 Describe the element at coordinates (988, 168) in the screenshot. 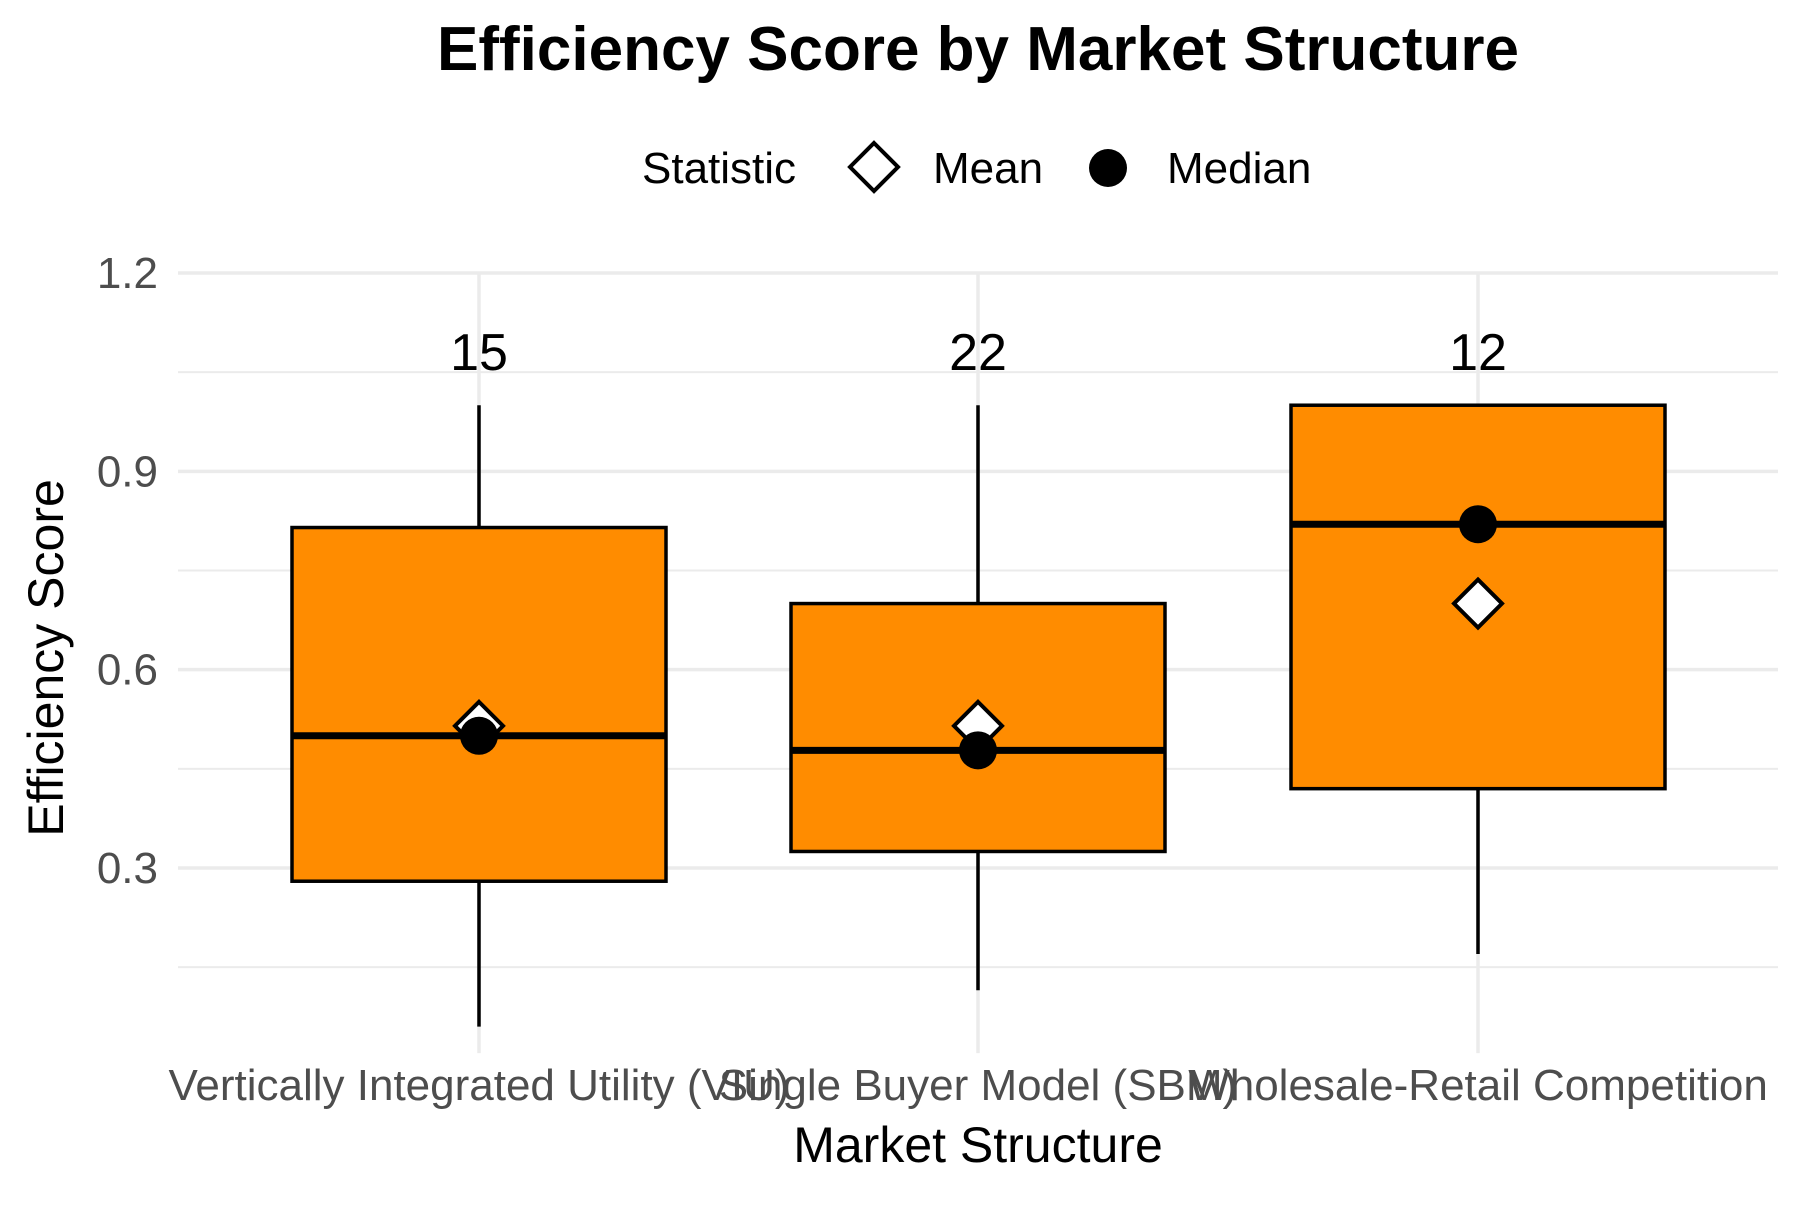

I see `legend-label-mean: Mean` at that location.